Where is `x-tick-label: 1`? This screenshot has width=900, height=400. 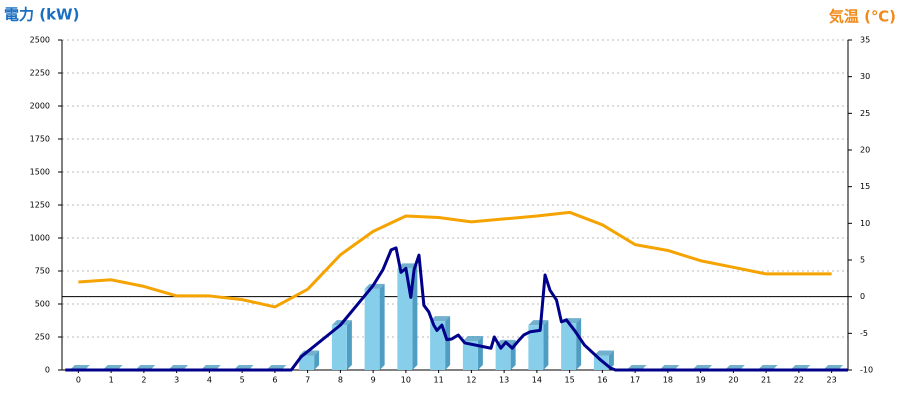
x-tick-label: 1 is located at coordinates (111, 380).